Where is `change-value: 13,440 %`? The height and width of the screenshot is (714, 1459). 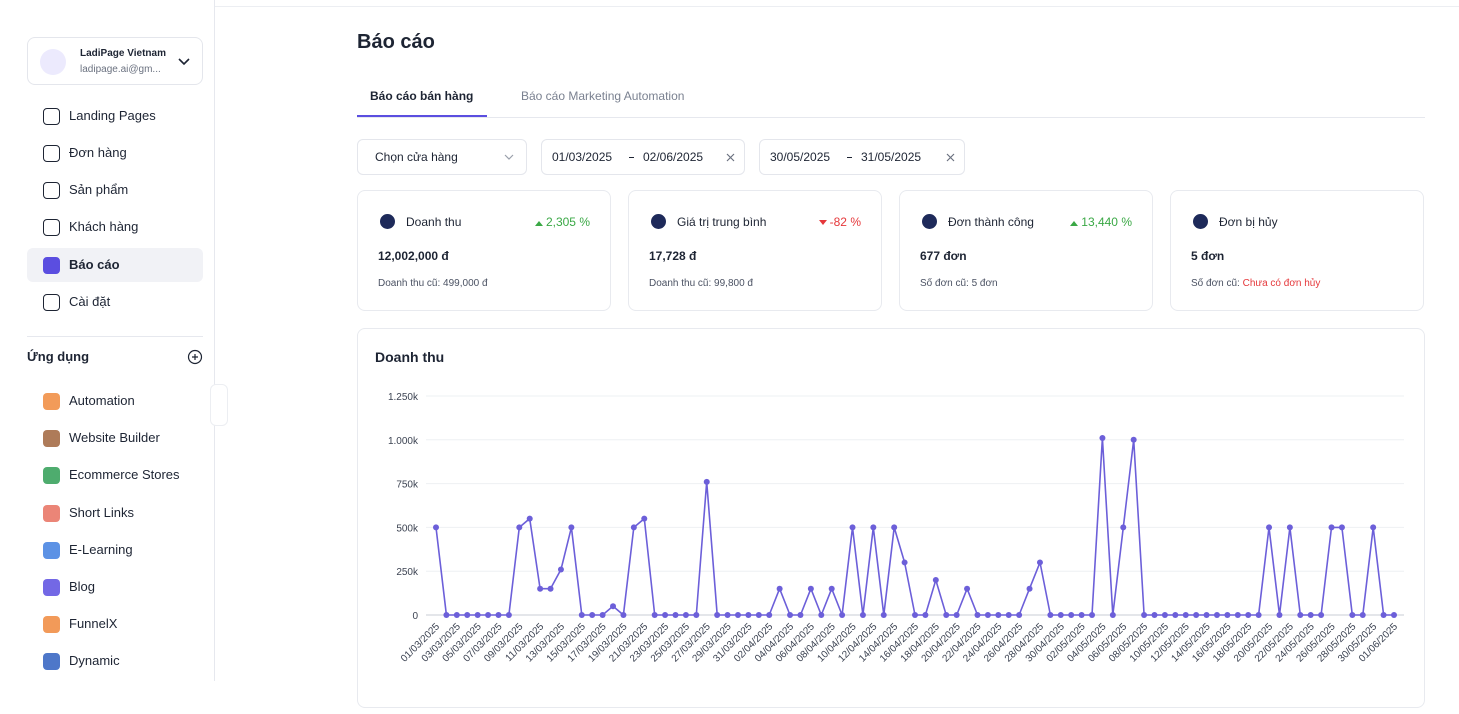
change-value: 13,440 % is located at coordinates (1106, 222).